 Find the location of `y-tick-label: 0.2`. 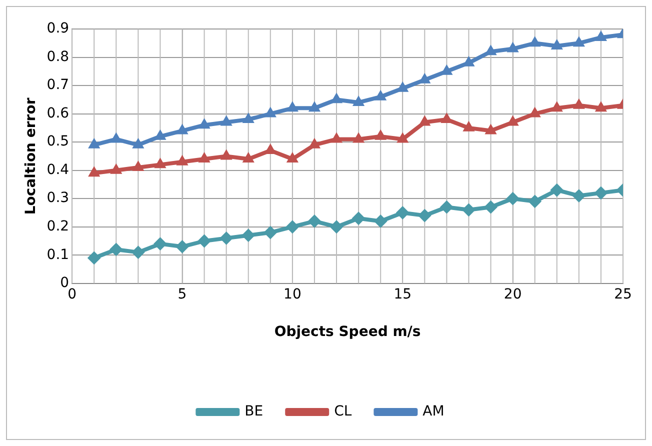

y-tick-label: 0.2 is located at coordinates (58, 226).